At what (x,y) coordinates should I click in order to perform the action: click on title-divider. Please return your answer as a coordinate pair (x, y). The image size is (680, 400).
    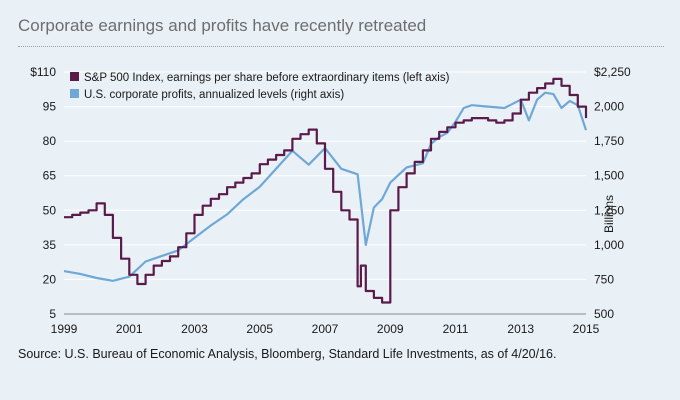
    Looking at the image, I should click on (341, 46).